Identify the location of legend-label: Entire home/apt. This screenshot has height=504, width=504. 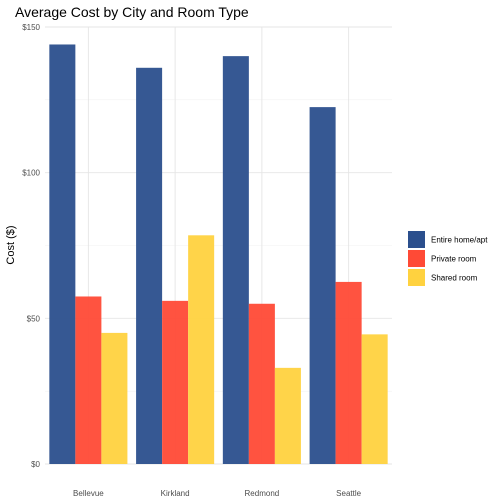
(459, 240).